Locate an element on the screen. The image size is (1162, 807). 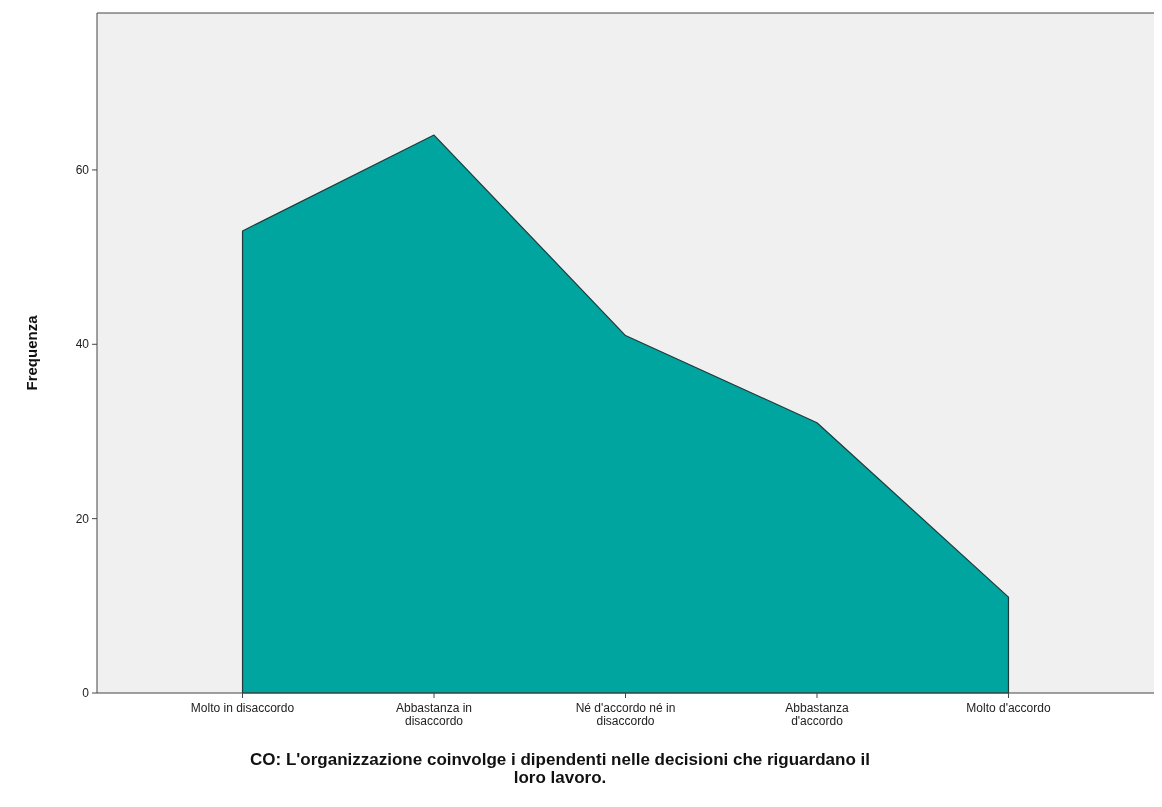
x-tick-label: Molto d'accordo is located at coordinates (1008, 708).